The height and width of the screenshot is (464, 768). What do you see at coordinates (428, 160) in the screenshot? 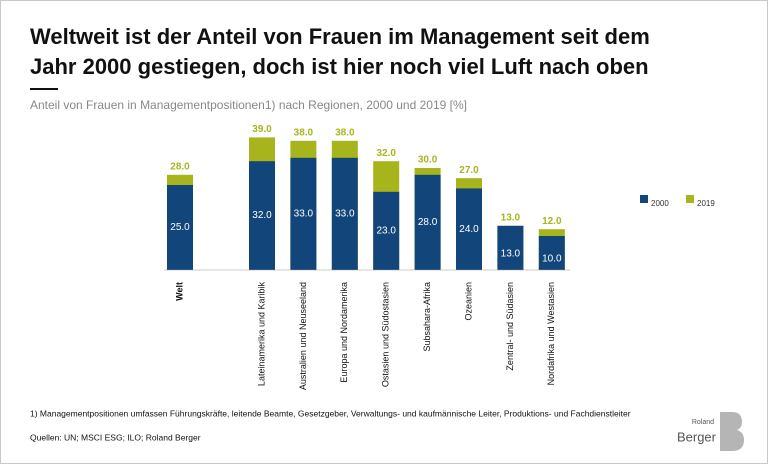
I see `value-label: 30.0` at bounding box center [428, 160].